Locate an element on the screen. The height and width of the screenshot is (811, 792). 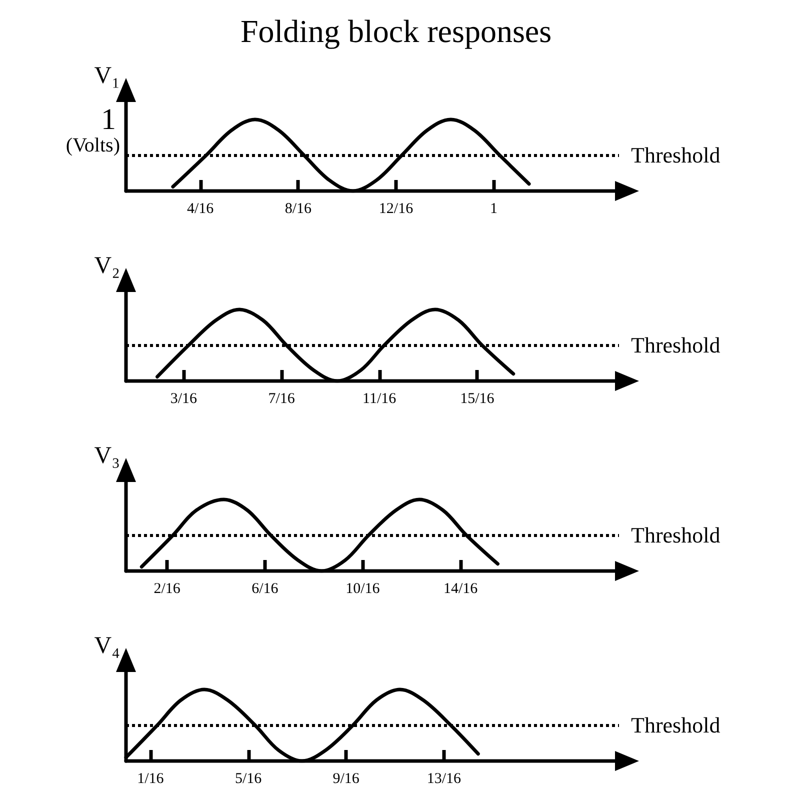
x-tick-label: 4/16 is located at coordinates (200, 209).